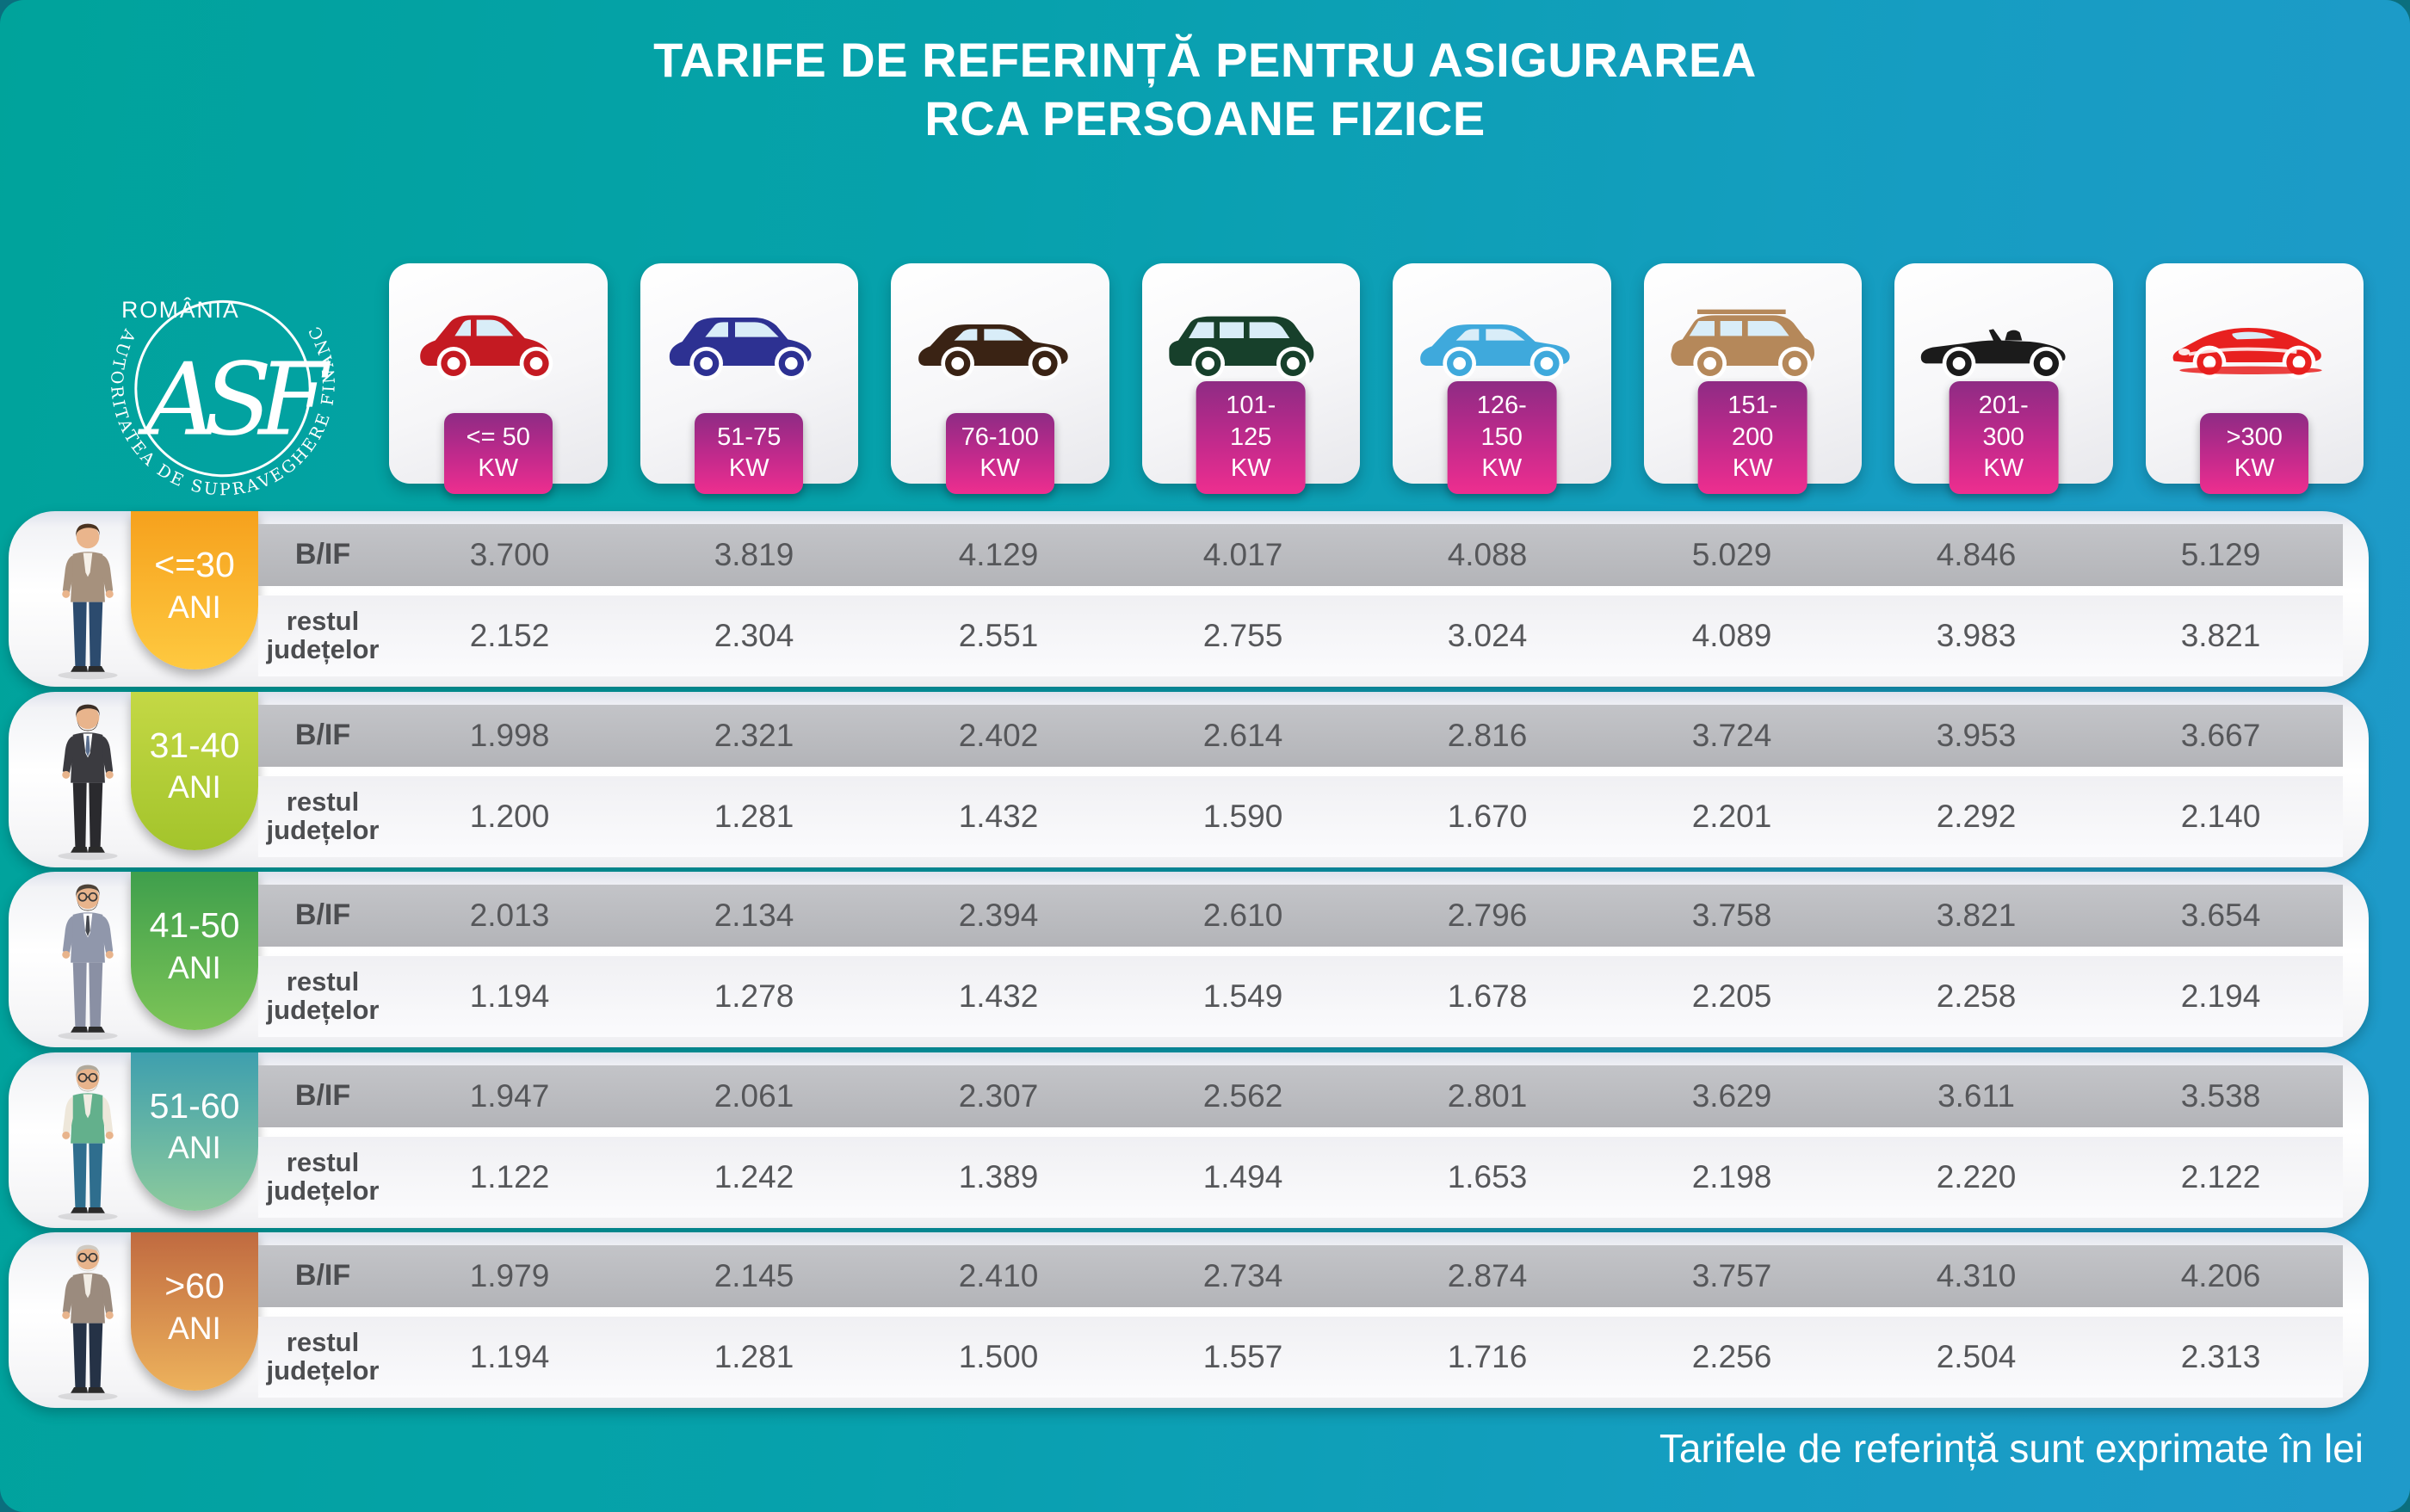  I want to click on tariff-value: 1.590, so click(1243, 816).